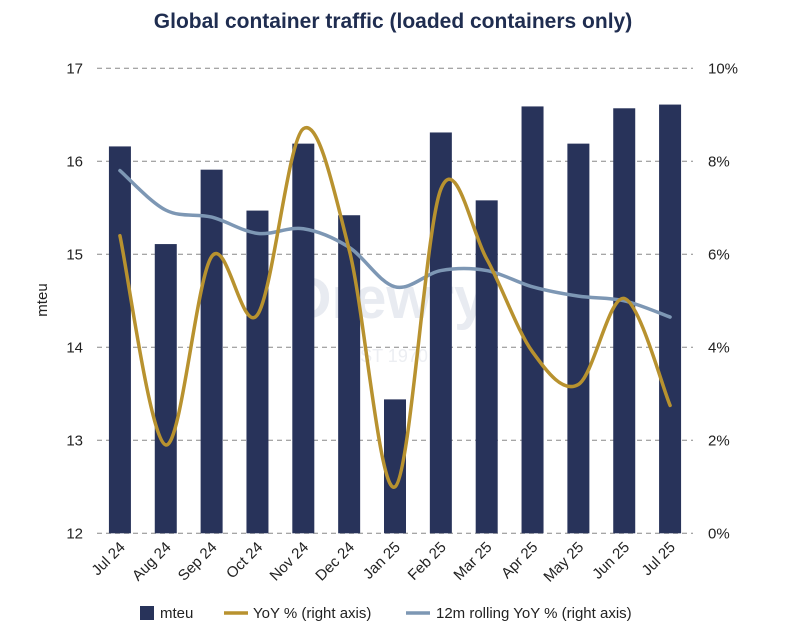 This screenshot has height=634, width=786. I want to click on y-tick-label: 16, so click(74, 161).